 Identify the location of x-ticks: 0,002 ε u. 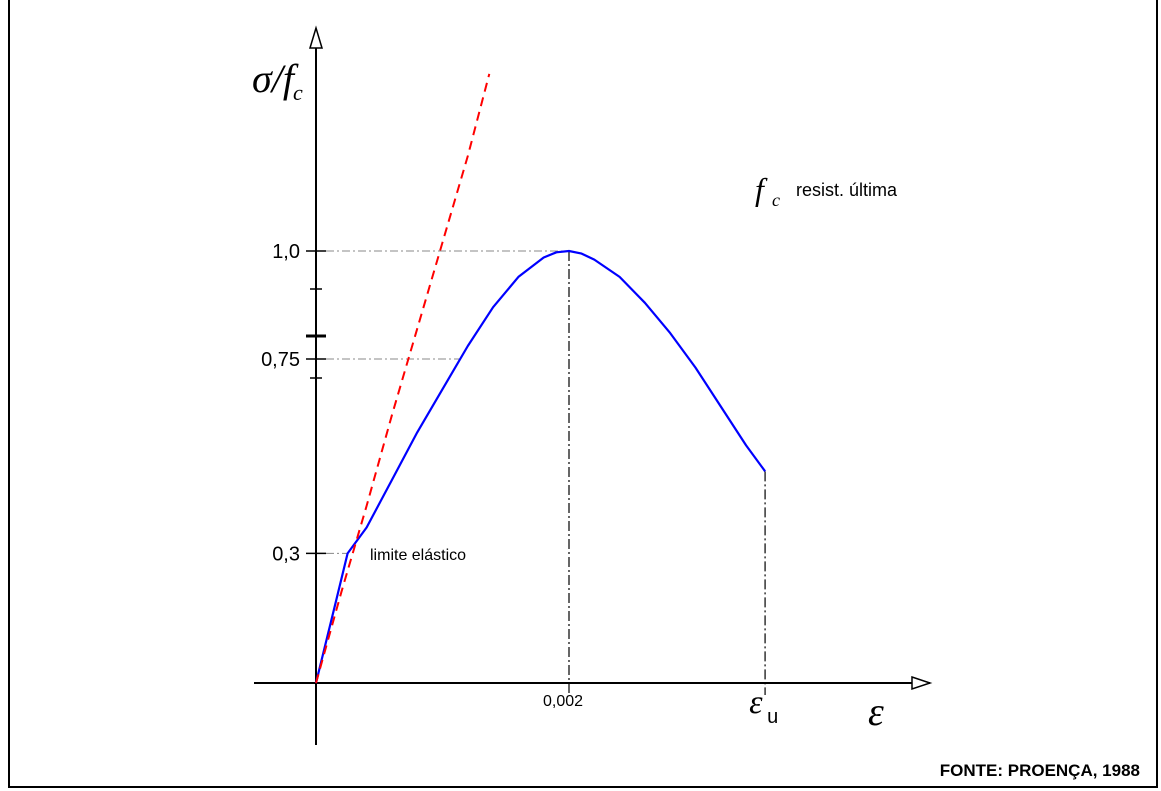
(660, 706).